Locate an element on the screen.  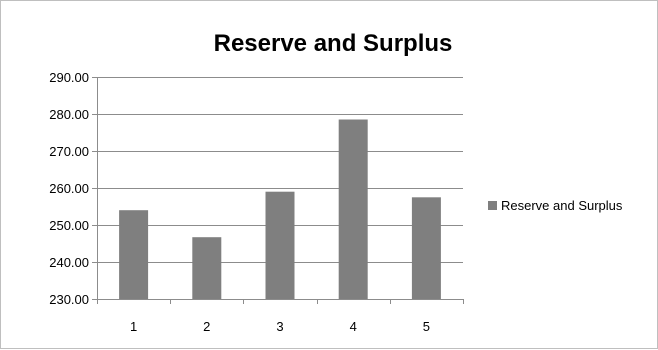
x-tick-label: 3 is located at coordinates (279, 326).